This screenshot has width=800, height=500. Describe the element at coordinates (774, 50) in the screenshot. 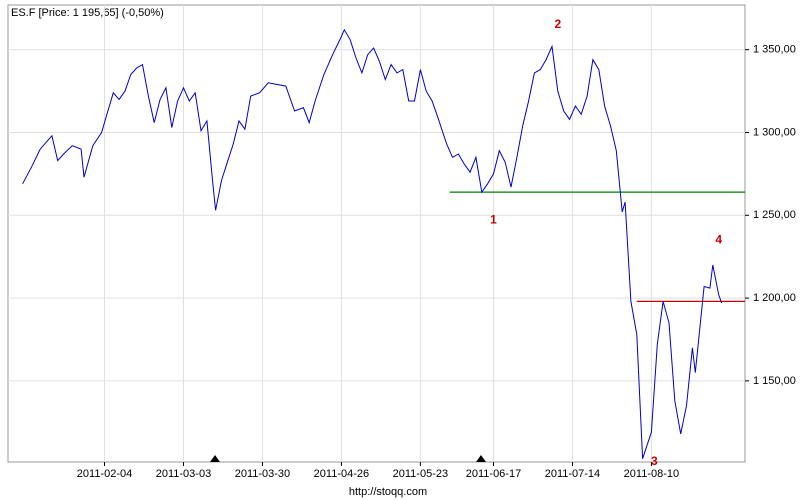

I see `y-tick-label: 1 350,00` at that location.